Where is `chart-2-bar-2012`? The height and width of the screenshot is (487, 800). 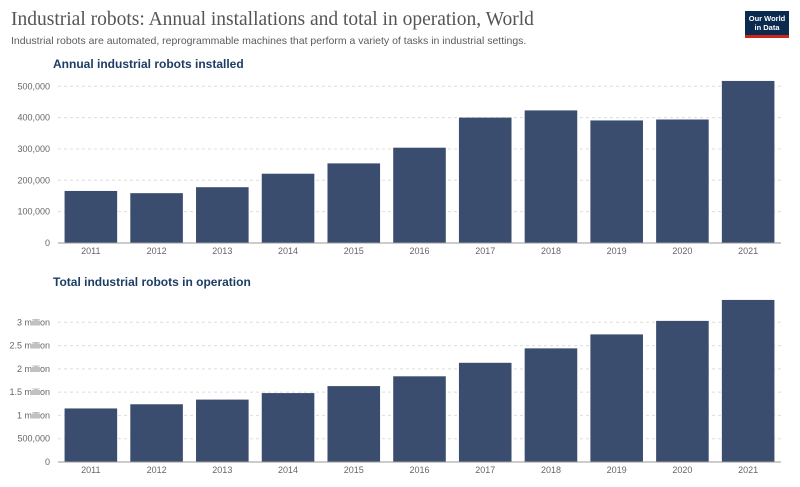
chart-2-bar-2012 is located at coordinates (156, 433).